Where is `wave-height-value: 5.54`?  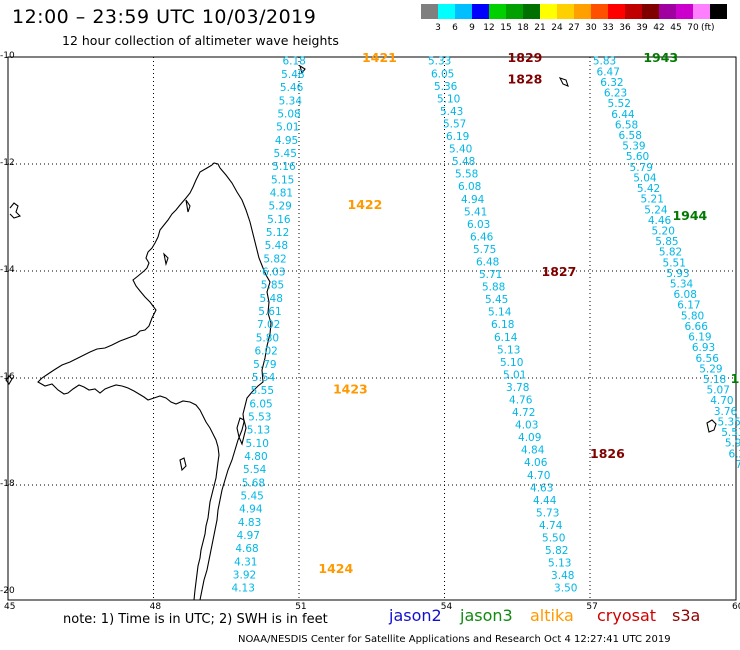 wave-height-value: 5.54 is located at coordinates (264, 378).